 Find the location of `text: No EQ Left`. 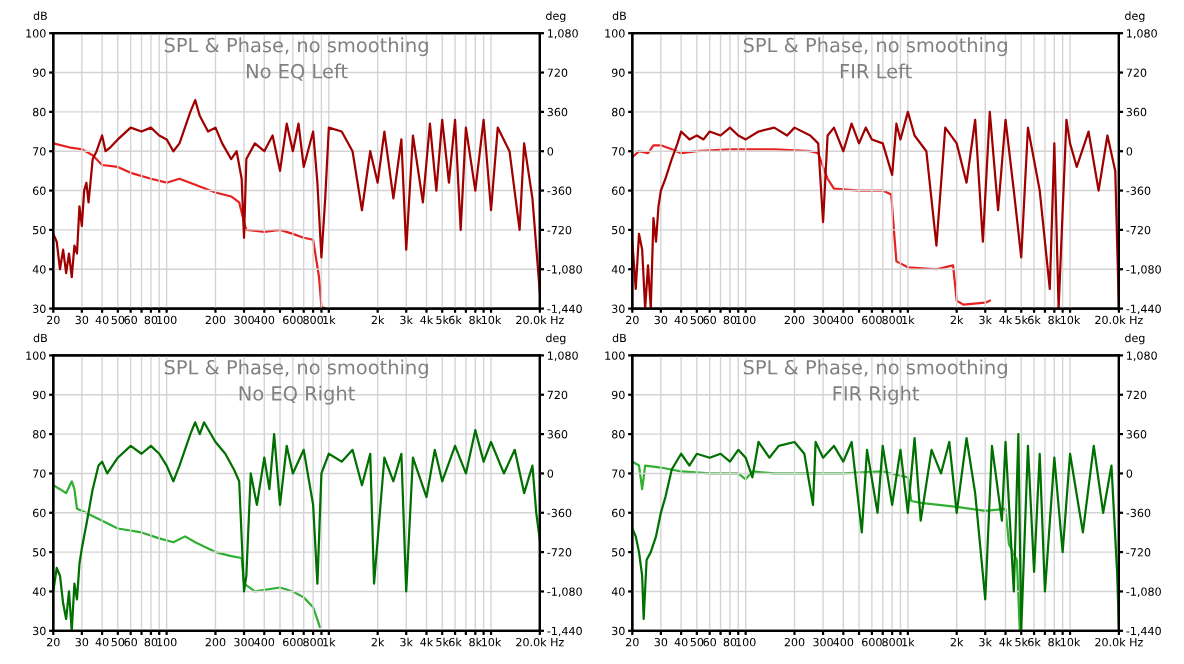

text: No EQ Left is located at coordinates (297, 72).